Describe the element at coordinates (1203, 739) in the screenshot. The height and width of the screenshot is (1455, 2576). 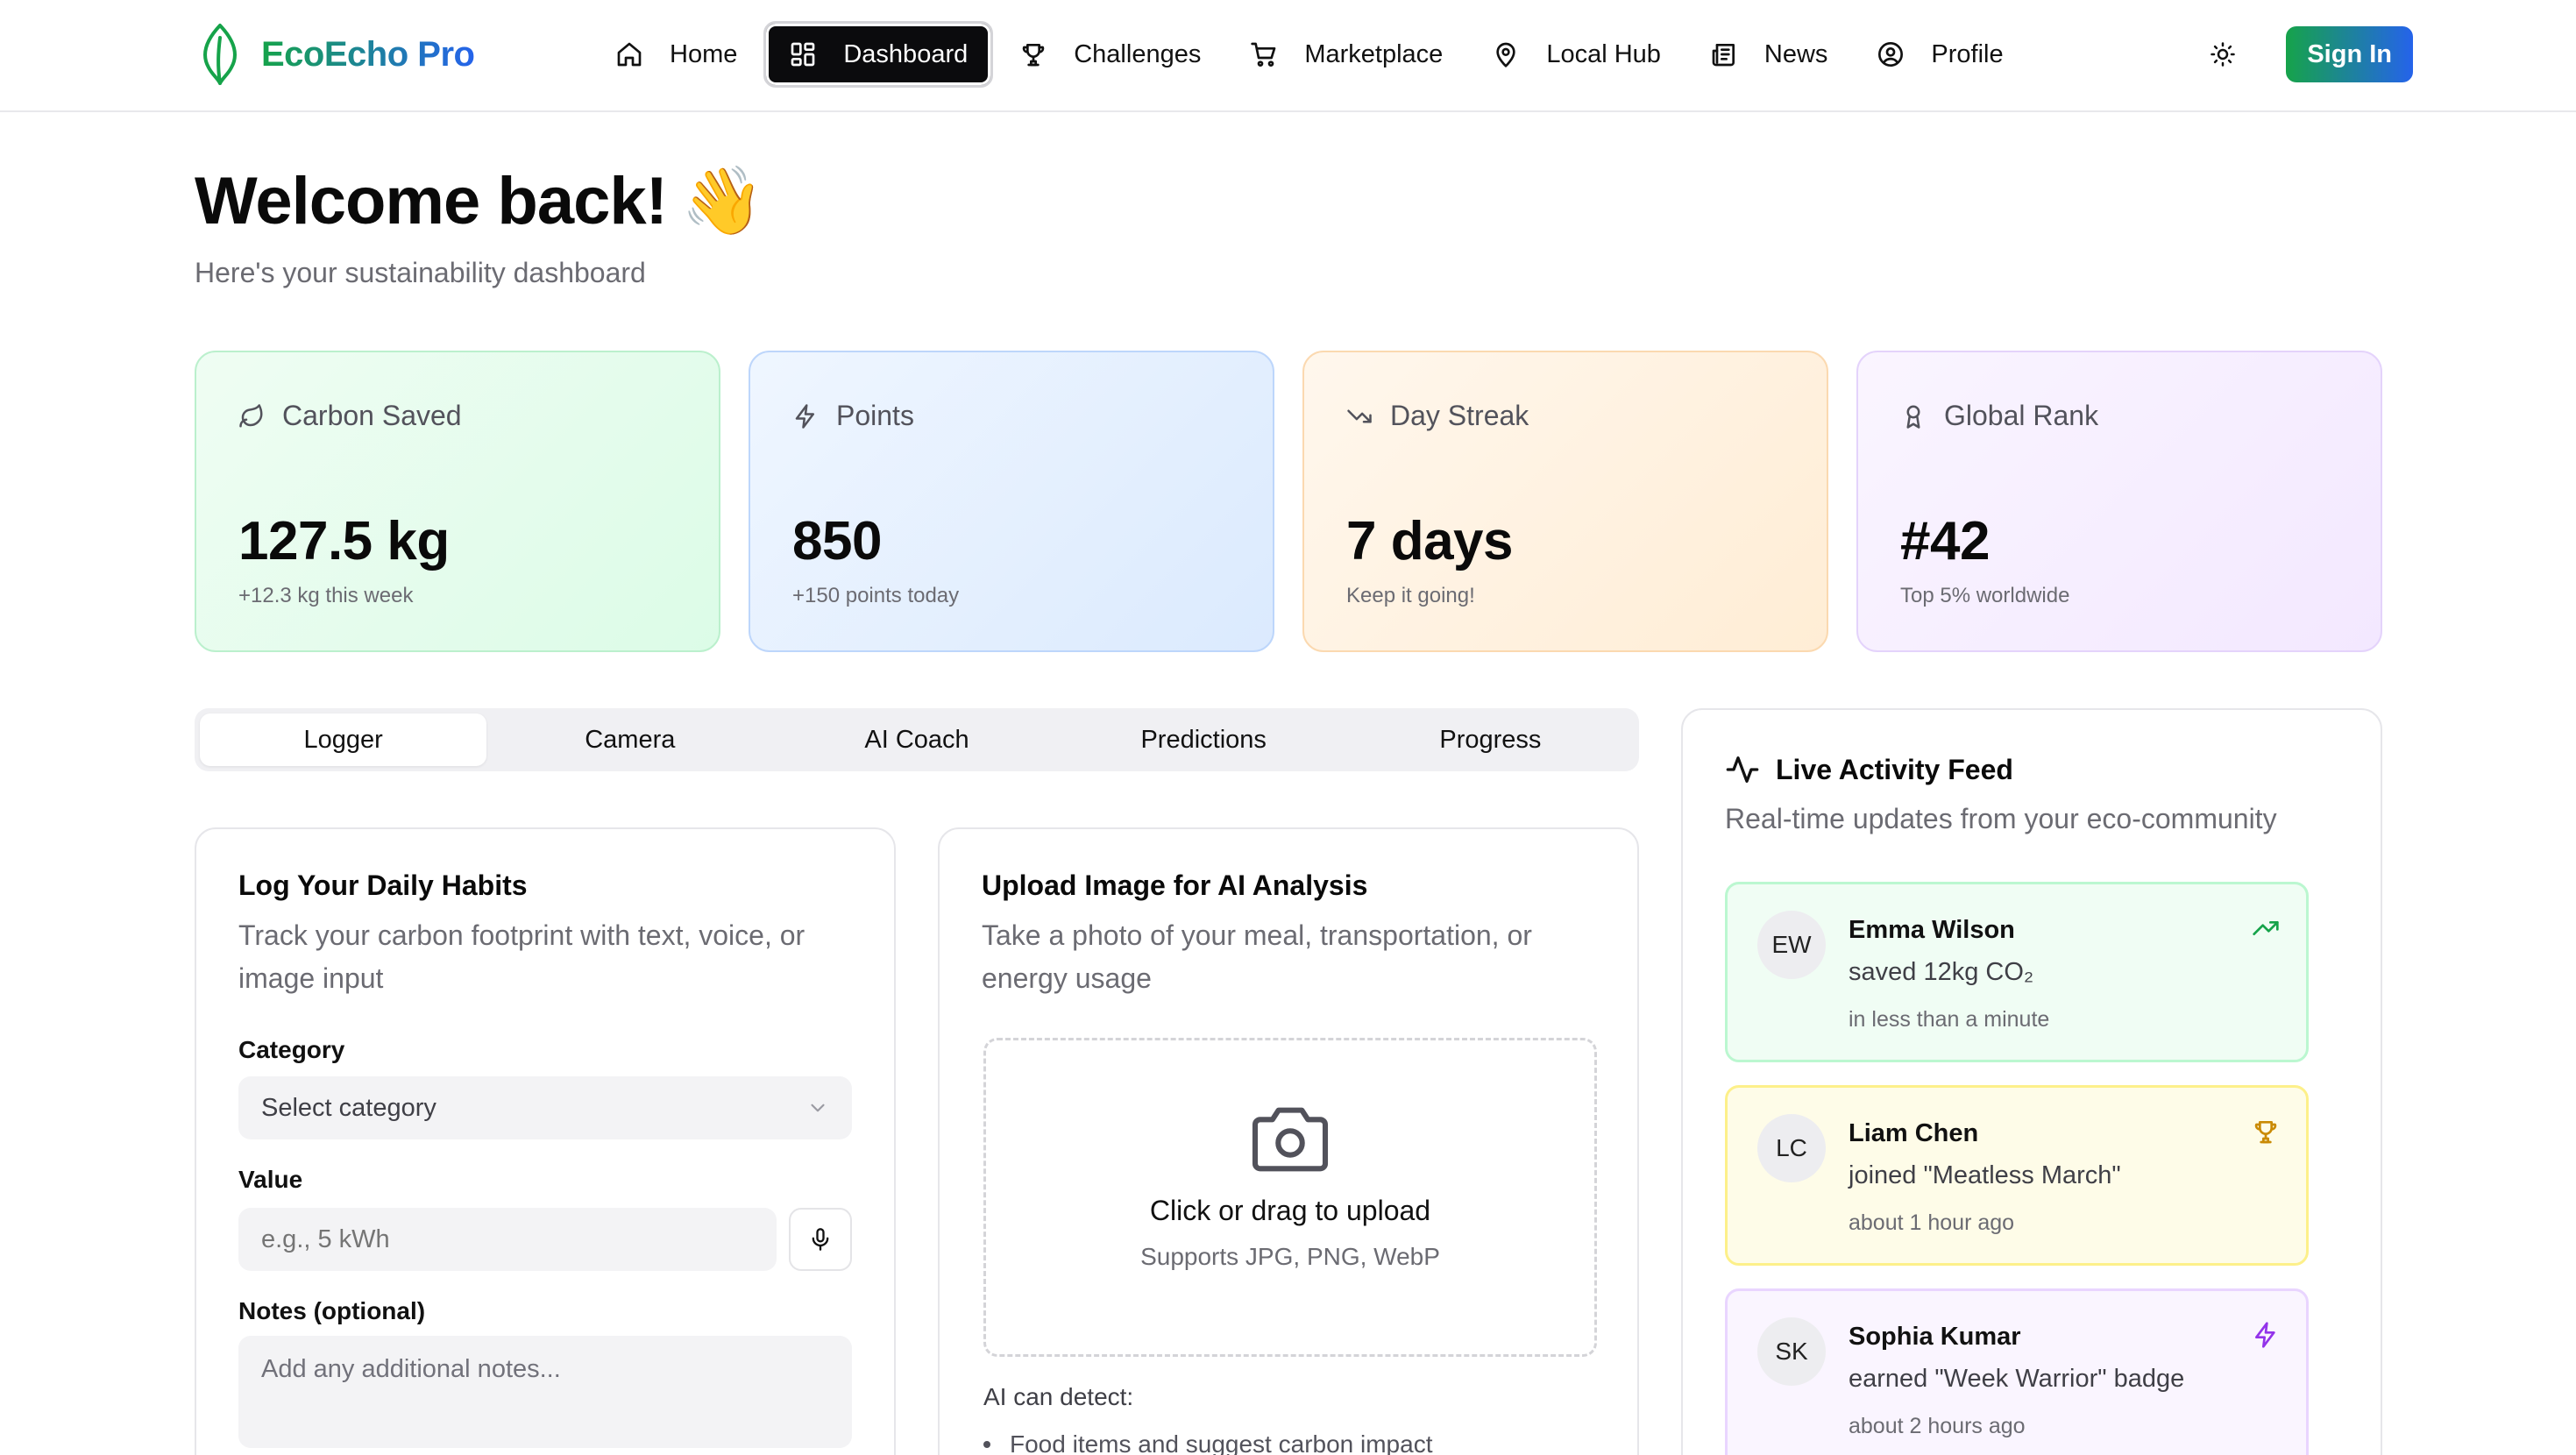
I see `tab-predictions: Predictions` at that location.